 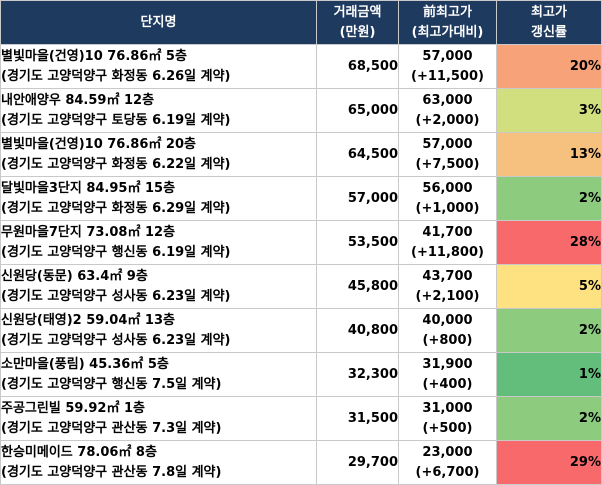 I want to click on trade-price: 53,500, so click(x=357, y=242).